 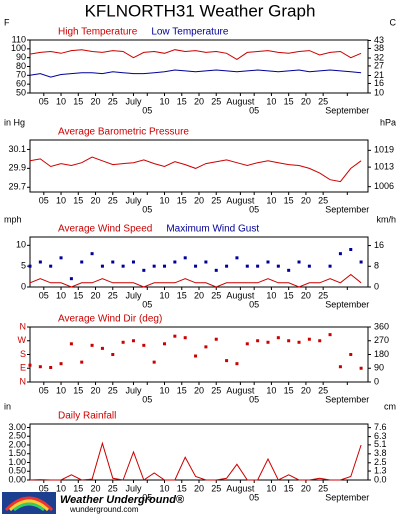 What do you see at coordinates (379, 92) in the screenshot?
I see `y2-tick-label: 10` at bounding box center [379, 92].